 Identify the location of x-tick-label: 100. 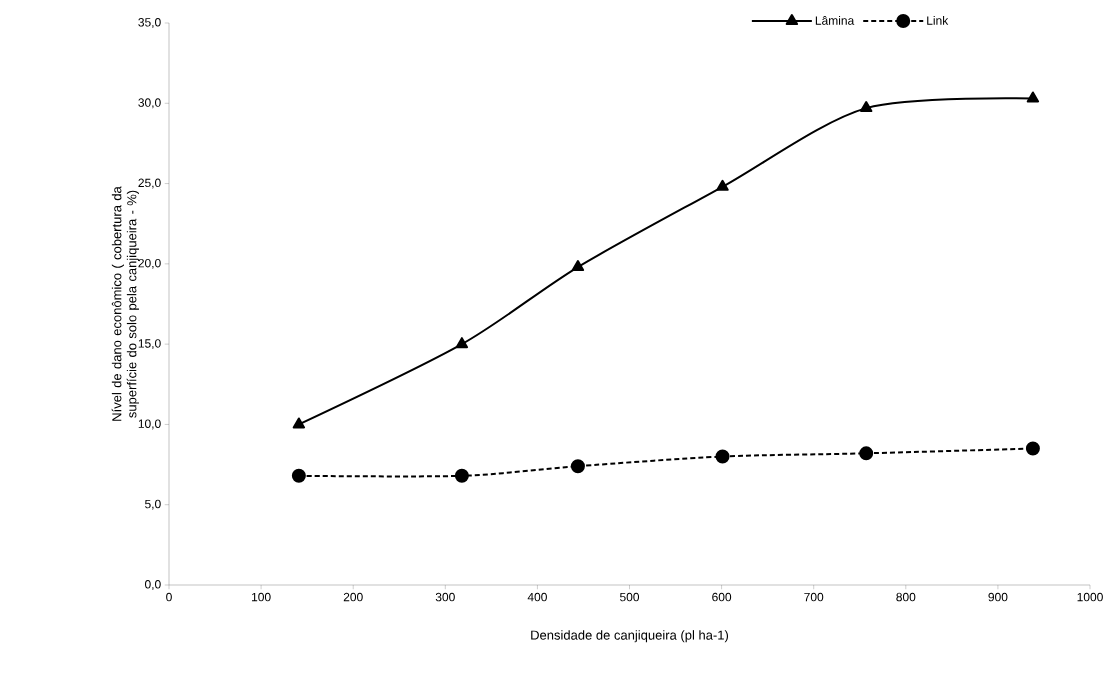
(261, 597).